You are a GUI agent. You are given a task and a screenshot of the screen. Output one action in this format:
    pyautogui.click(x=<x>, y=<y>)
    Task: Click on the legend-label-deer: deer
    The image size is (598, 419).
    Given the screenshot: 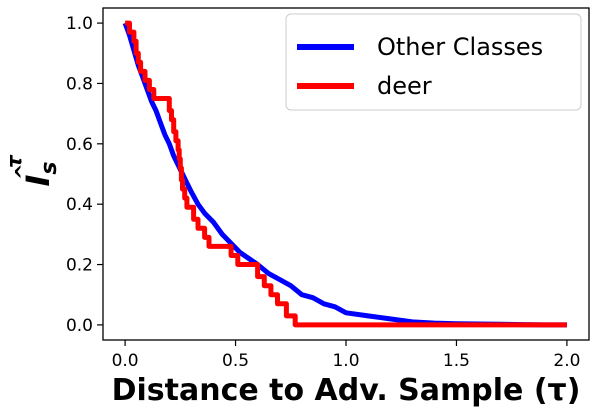 What is the action you would take?
    pyautogui.click(x=404, y=86)
    